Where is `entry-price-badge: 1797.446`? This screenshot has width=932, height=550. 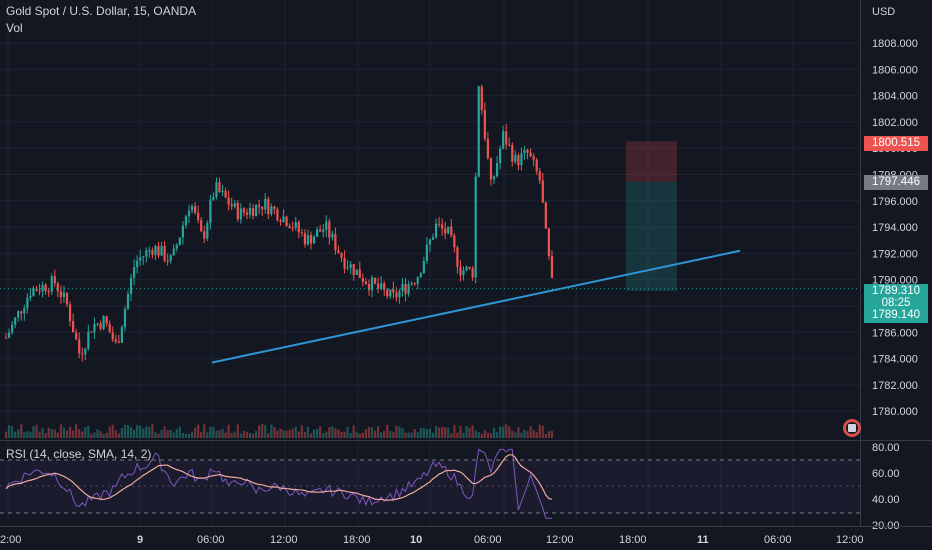
entry-price-badge: 1797.446 is located at coordinates (896, 182).